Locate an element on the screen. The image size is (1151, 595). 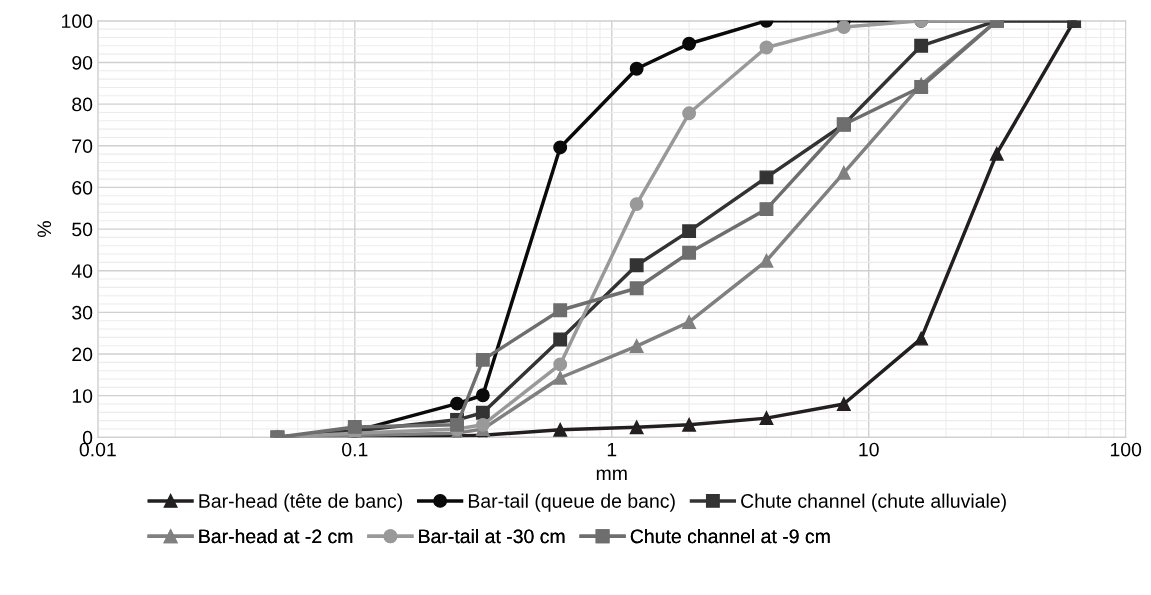
y-tick-label: 90 is located at coordinates (82, 62).